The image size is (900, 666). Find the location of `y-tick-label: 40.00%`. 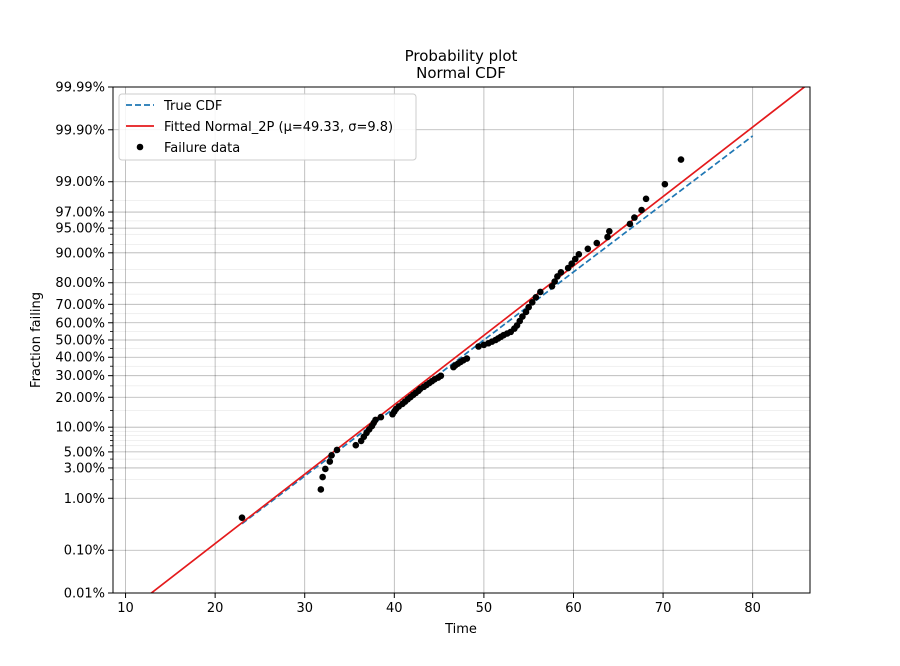

y-tick-label: 40.00% is located at coordinates (80, 358).